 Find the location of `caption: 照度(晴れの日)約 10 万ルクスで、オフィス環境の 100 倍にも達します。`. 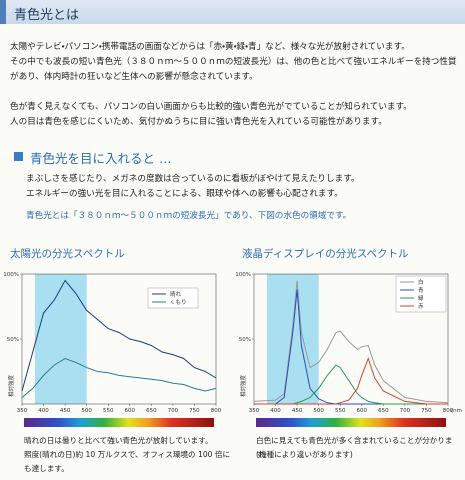

caption: 照度(晴れの日)約 10 万ルクスで、オフィス環境の 100 倍にも達します。 is located at coordinates (127, 461).